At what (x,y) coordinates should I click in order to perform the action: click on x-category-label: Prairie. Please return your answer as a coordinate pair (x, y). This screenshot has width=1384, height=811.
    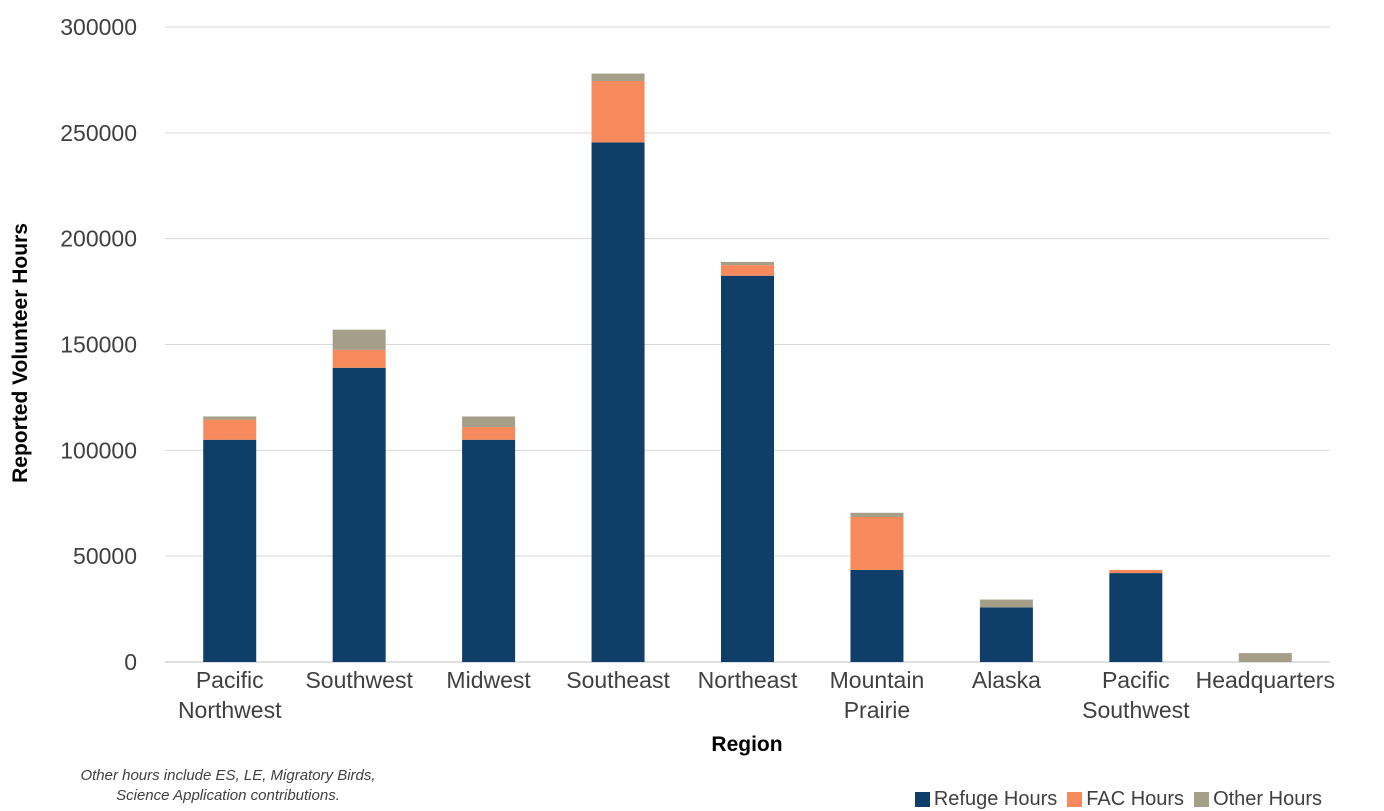
    Looking at the image, I should click on (877, 710).